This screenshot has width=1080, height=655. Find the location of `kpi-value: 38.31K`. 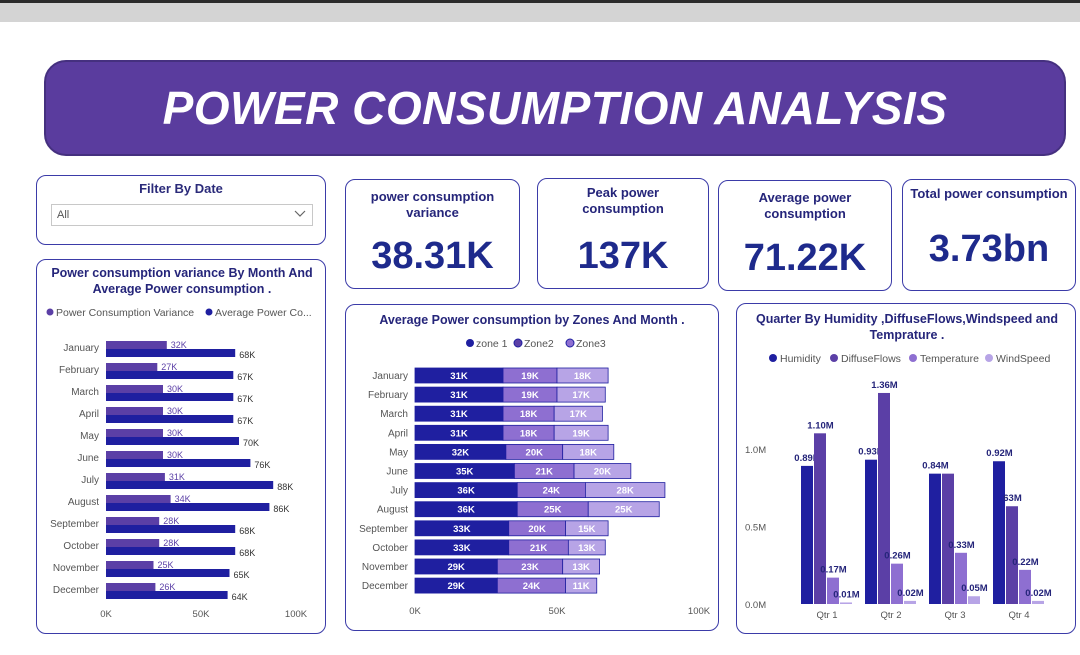

kpi-value: 38.31K is located at coordinates (432, 256).